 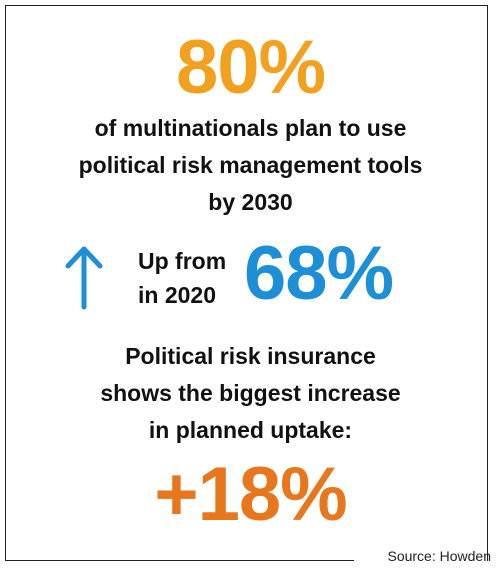 What do you see at coordinates (250, 67) in the screenshot?
I see `headline-stat: 80%` at bounding box center [250, 67].